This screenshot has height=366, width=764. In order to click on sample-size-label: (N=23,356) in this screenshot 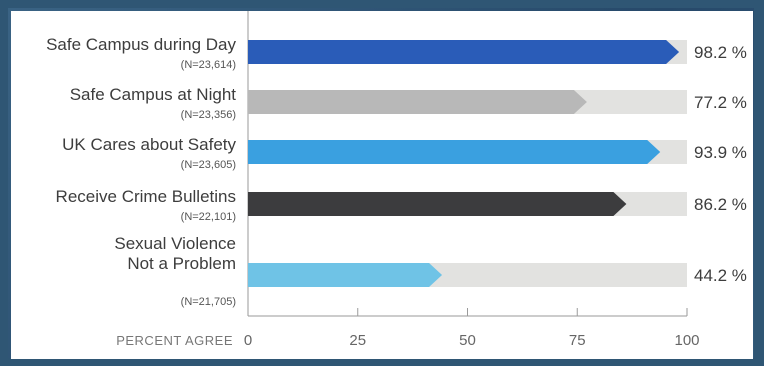, I will do `click(208, 115)`.